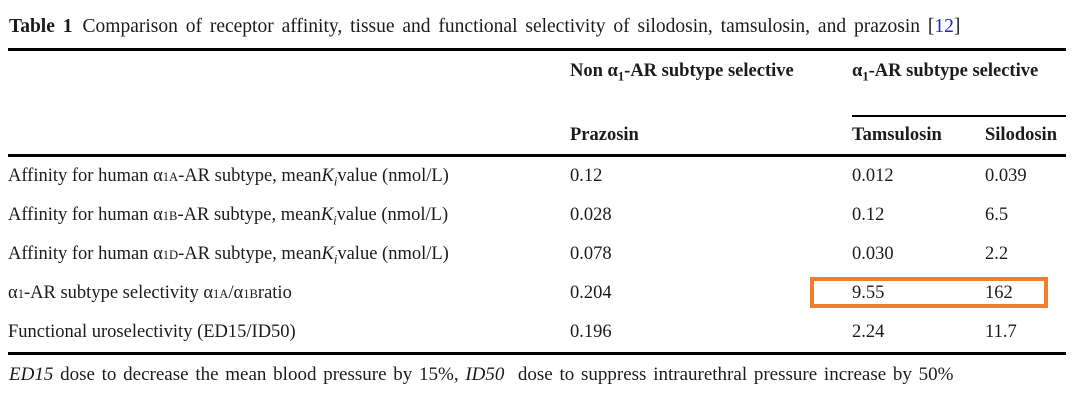 The height and width of the screenshot is (403, 1080). Describe the element at coordinates (150, 293) in the screenshot. I see `row-label: α 1 -AR subtype selectivity α 1A/α 1B ratio` at that location.